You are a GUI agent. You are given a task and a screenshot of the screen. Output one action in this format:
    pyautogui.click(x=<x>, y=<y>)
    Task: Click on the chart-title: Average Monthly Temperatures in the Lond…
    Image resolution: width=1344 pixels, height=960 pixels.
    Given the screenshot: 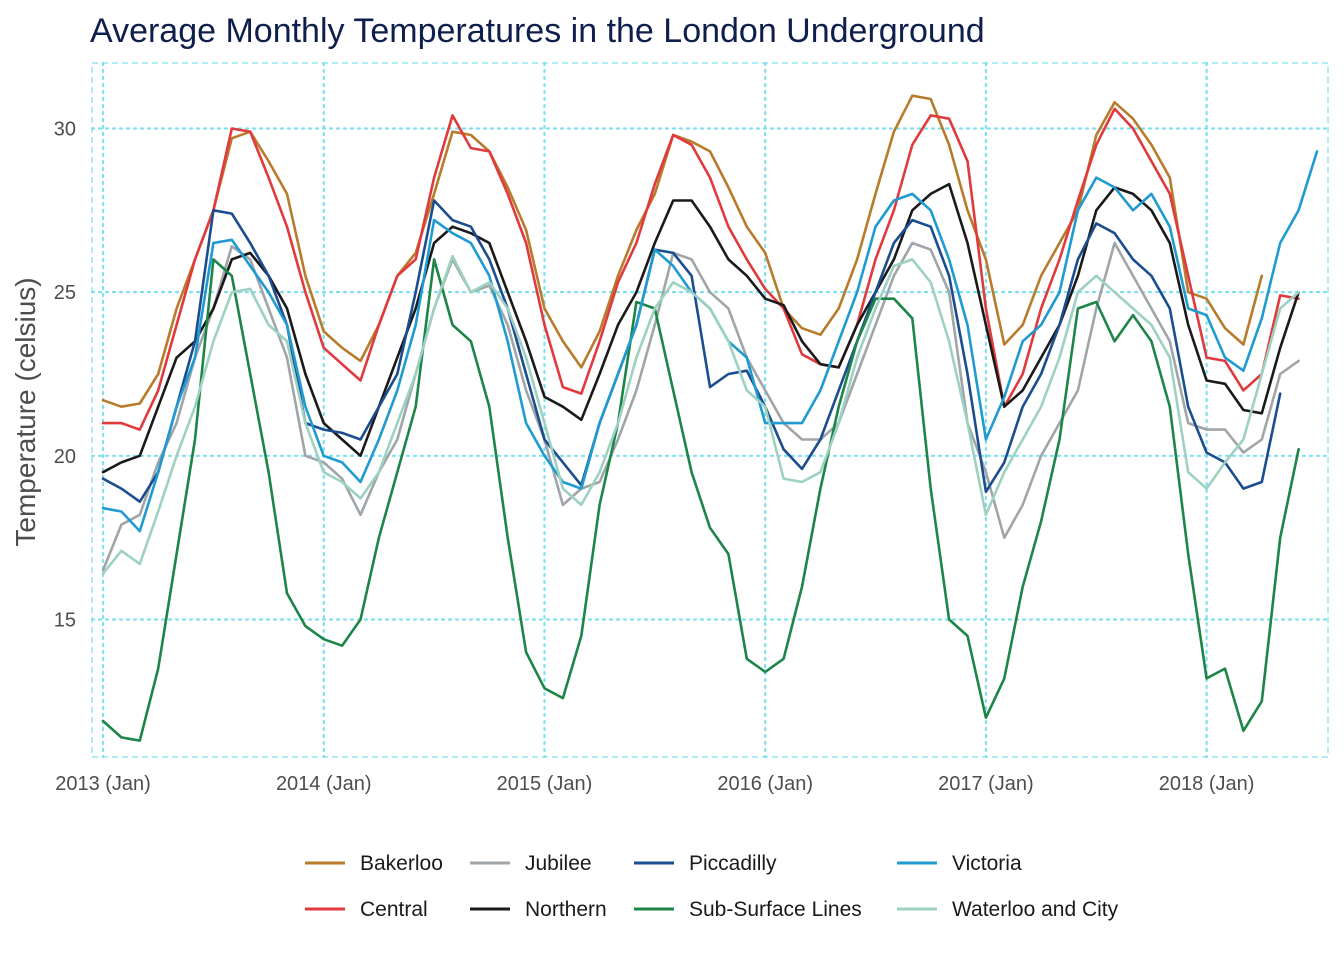 What is the action you would take?
    pyautogui.click(x=537, y=31)
    